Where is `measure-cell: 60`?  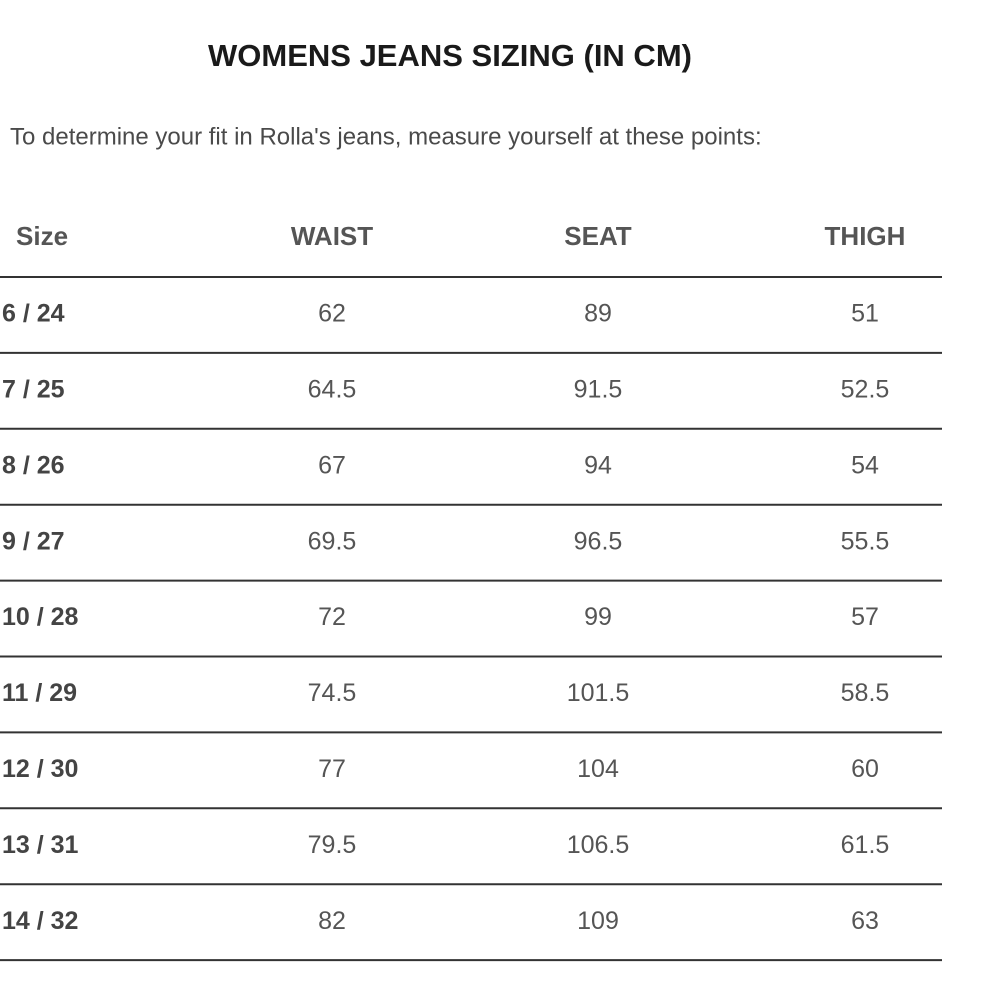 measure-cell: 60 is located at coordinates (865, 769).